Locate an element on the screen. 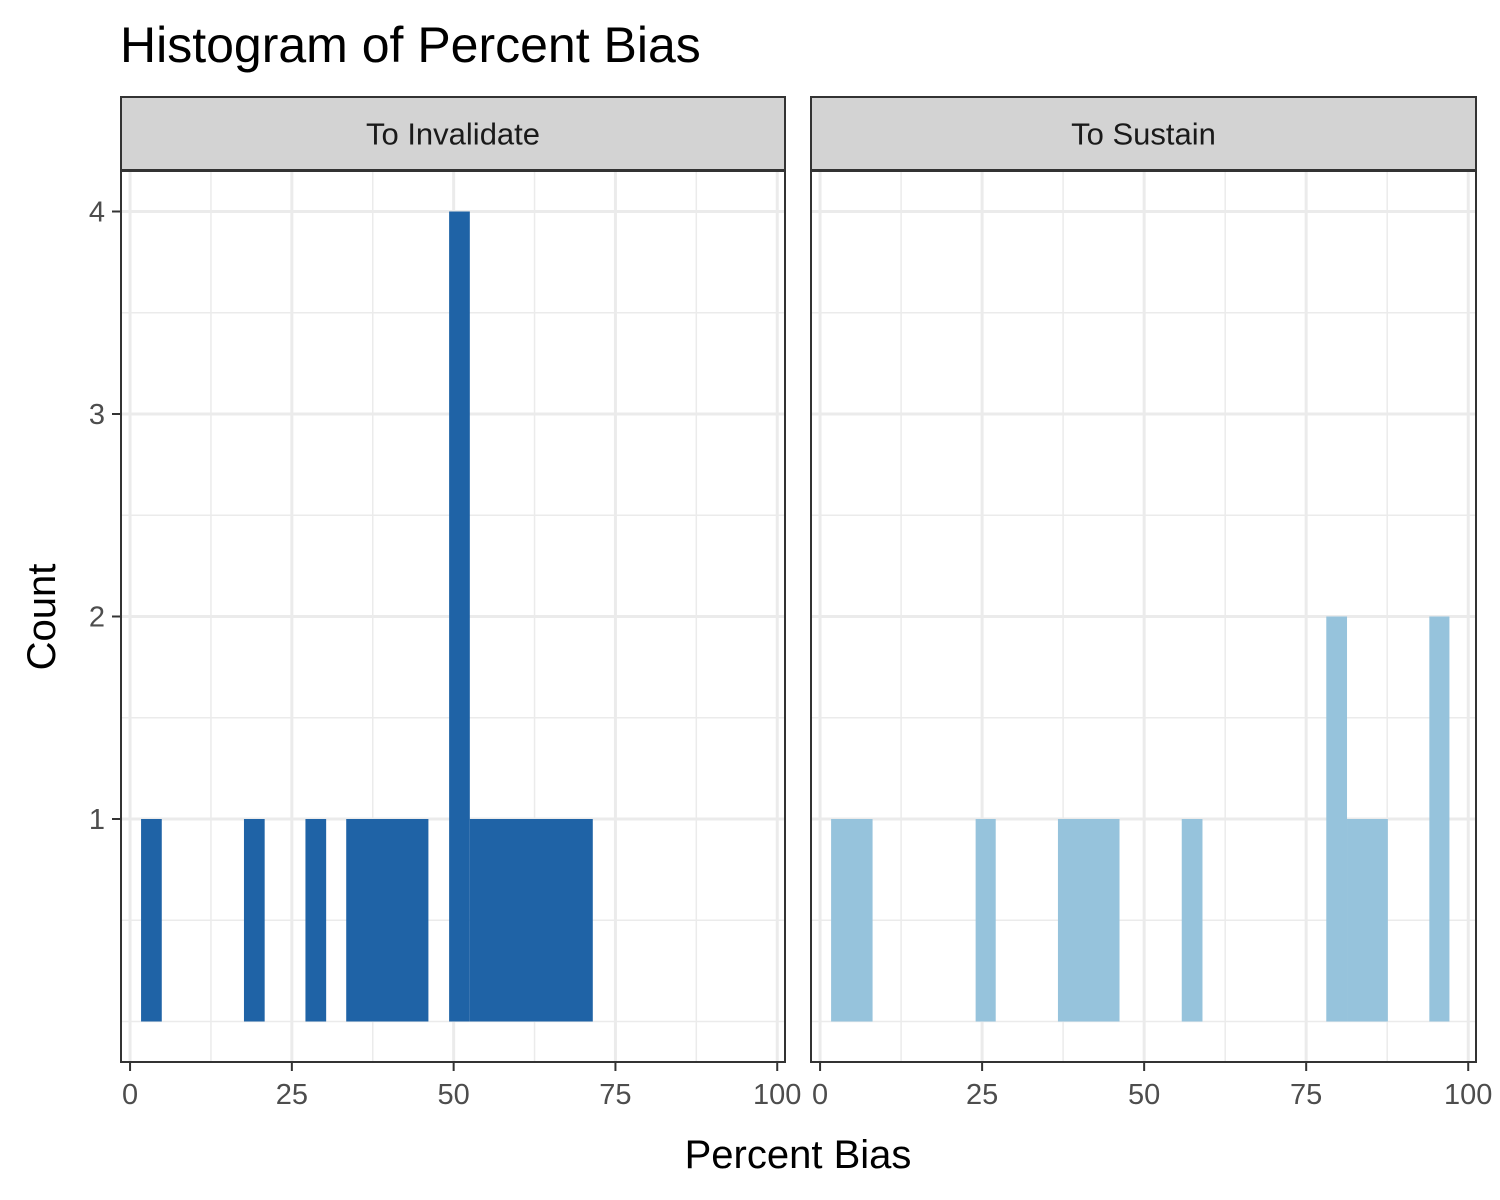 The width and height of the screenshot is (1500, 1200). y-axis-title: Count is located at coordinates (42, 617).